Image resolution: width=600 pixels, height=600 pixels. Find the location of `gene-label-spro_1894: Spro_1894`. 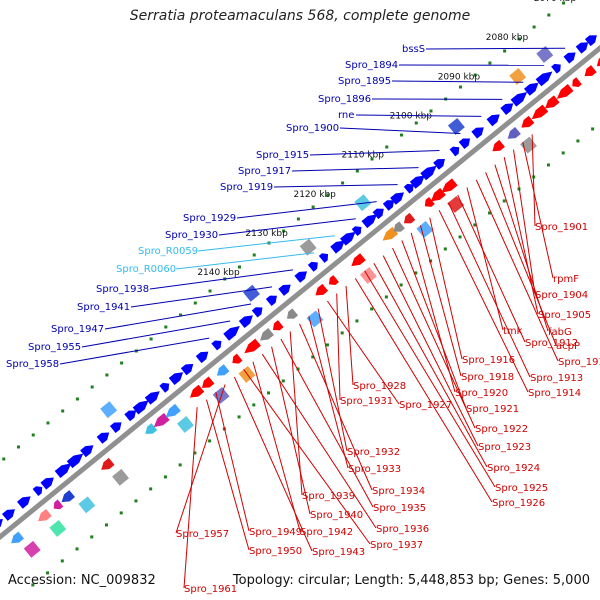

gene-label-spro_1894: Spro_1894 is located at coordinates (371, 65).